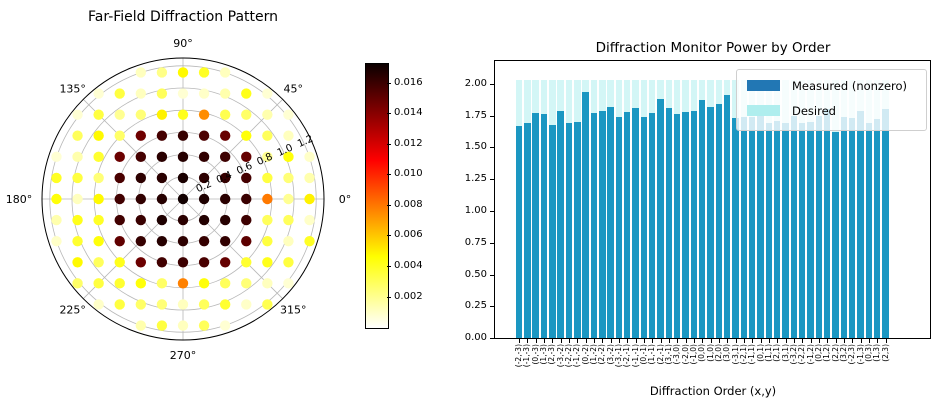 This screenshot has width=940, height=411. Describe the element at coordinates (408, 113) in the screenshot. I see `colorbar-tick-label: 0.014` at that location.